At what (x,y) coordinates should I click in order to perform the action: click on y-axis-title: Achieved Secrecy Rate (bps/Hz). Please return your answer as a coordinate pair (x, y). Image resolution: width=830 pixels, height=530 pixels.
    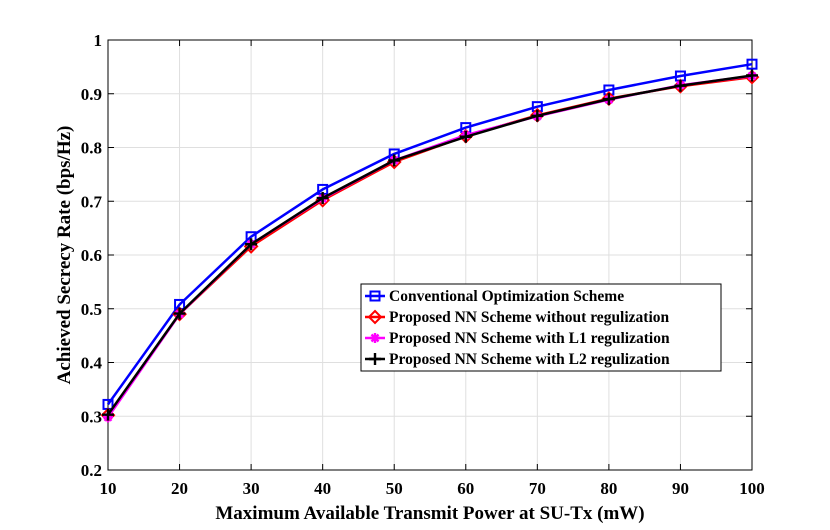
    Looking at the image, I should click on (64, 255).